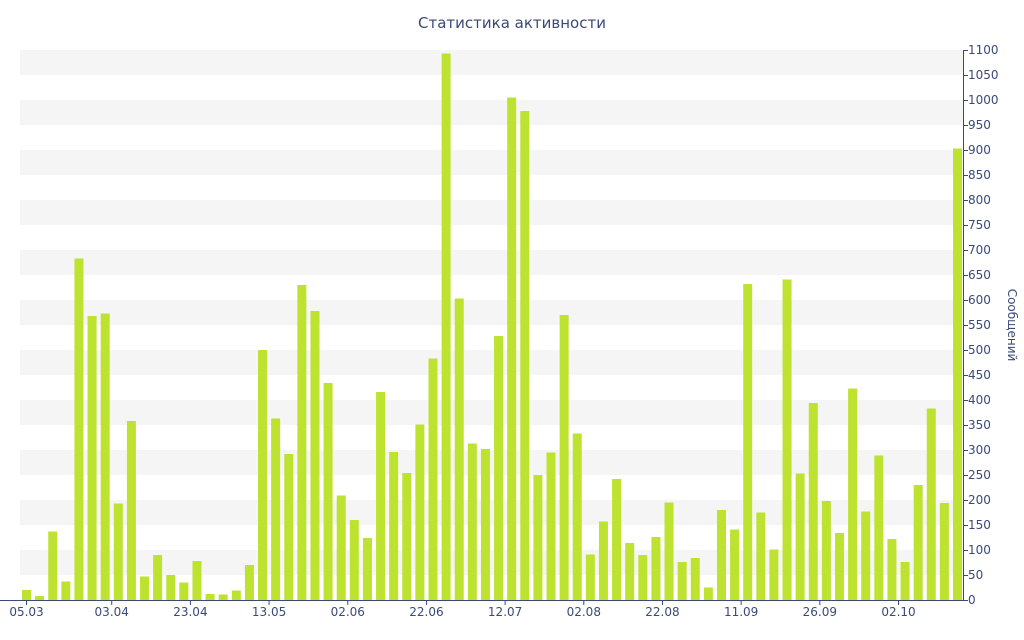  I want to click on y-tick-label: 100, so click(979, 550).